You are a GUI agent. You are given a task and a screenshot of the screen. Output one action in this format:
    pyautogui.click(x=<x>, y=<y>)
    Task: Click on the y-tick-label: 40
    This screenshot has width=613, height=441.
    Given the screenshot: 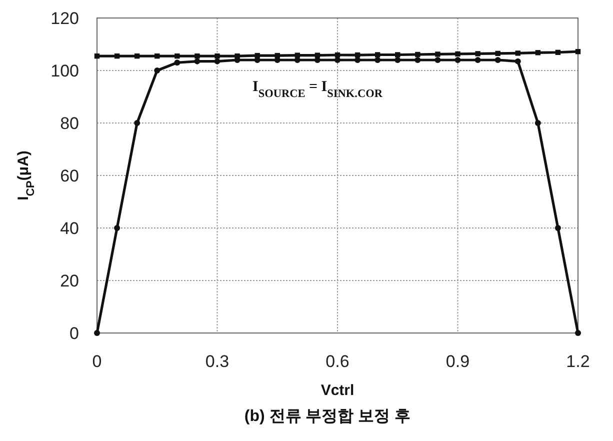 What is the action you would take?
    pyautogui.click(x=69, y=228)
    